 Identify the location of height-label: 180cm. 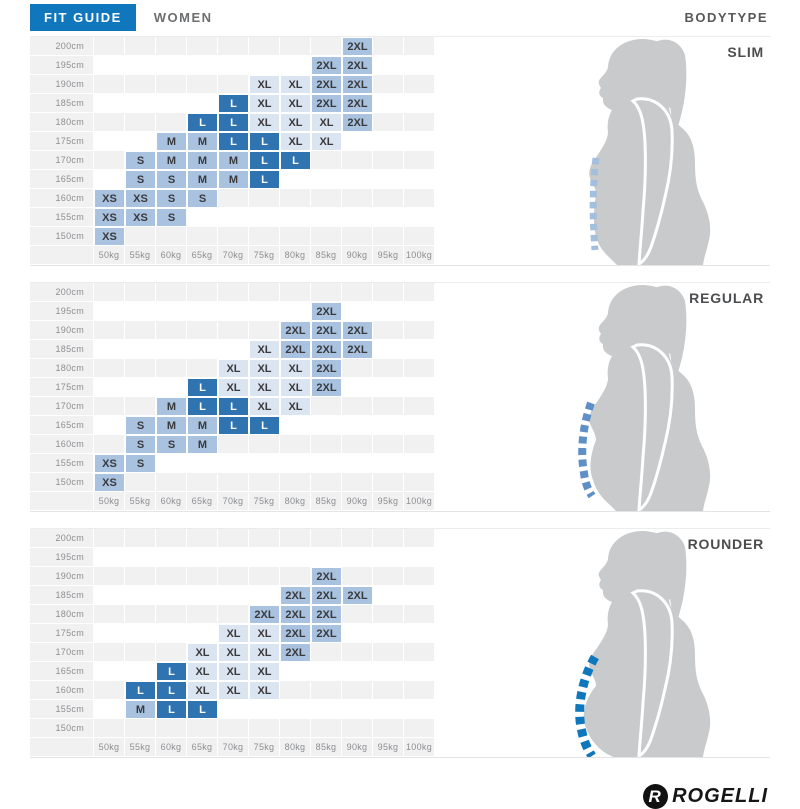
(62, 614).